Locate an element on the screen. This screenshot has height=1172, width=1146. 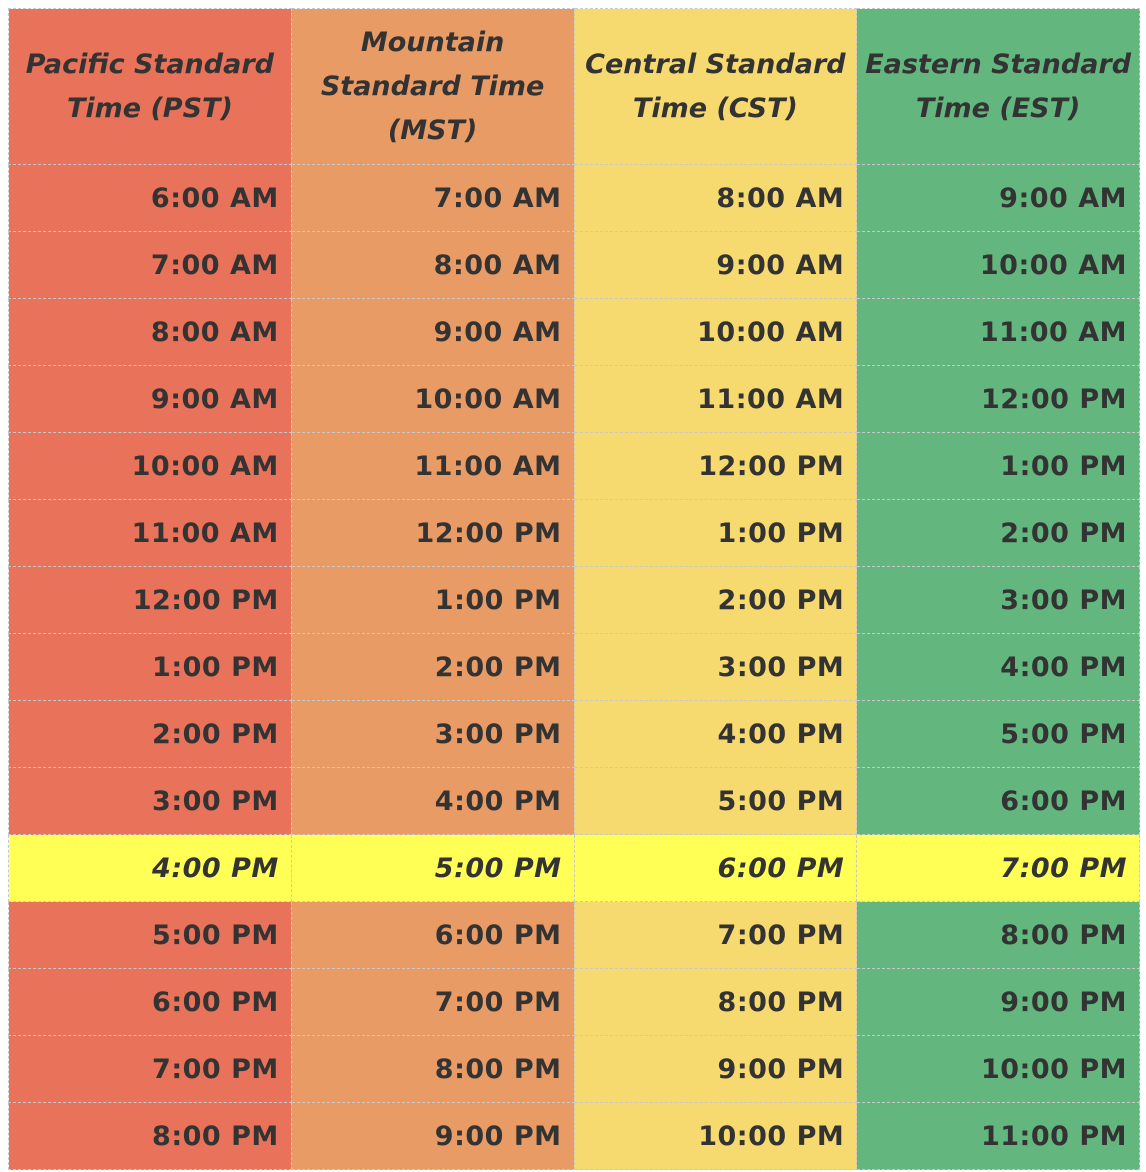
table-row: 6:00 PM 7:00 PM 8:00 PM 9:00 PM is located at coordinates (574, 1002).